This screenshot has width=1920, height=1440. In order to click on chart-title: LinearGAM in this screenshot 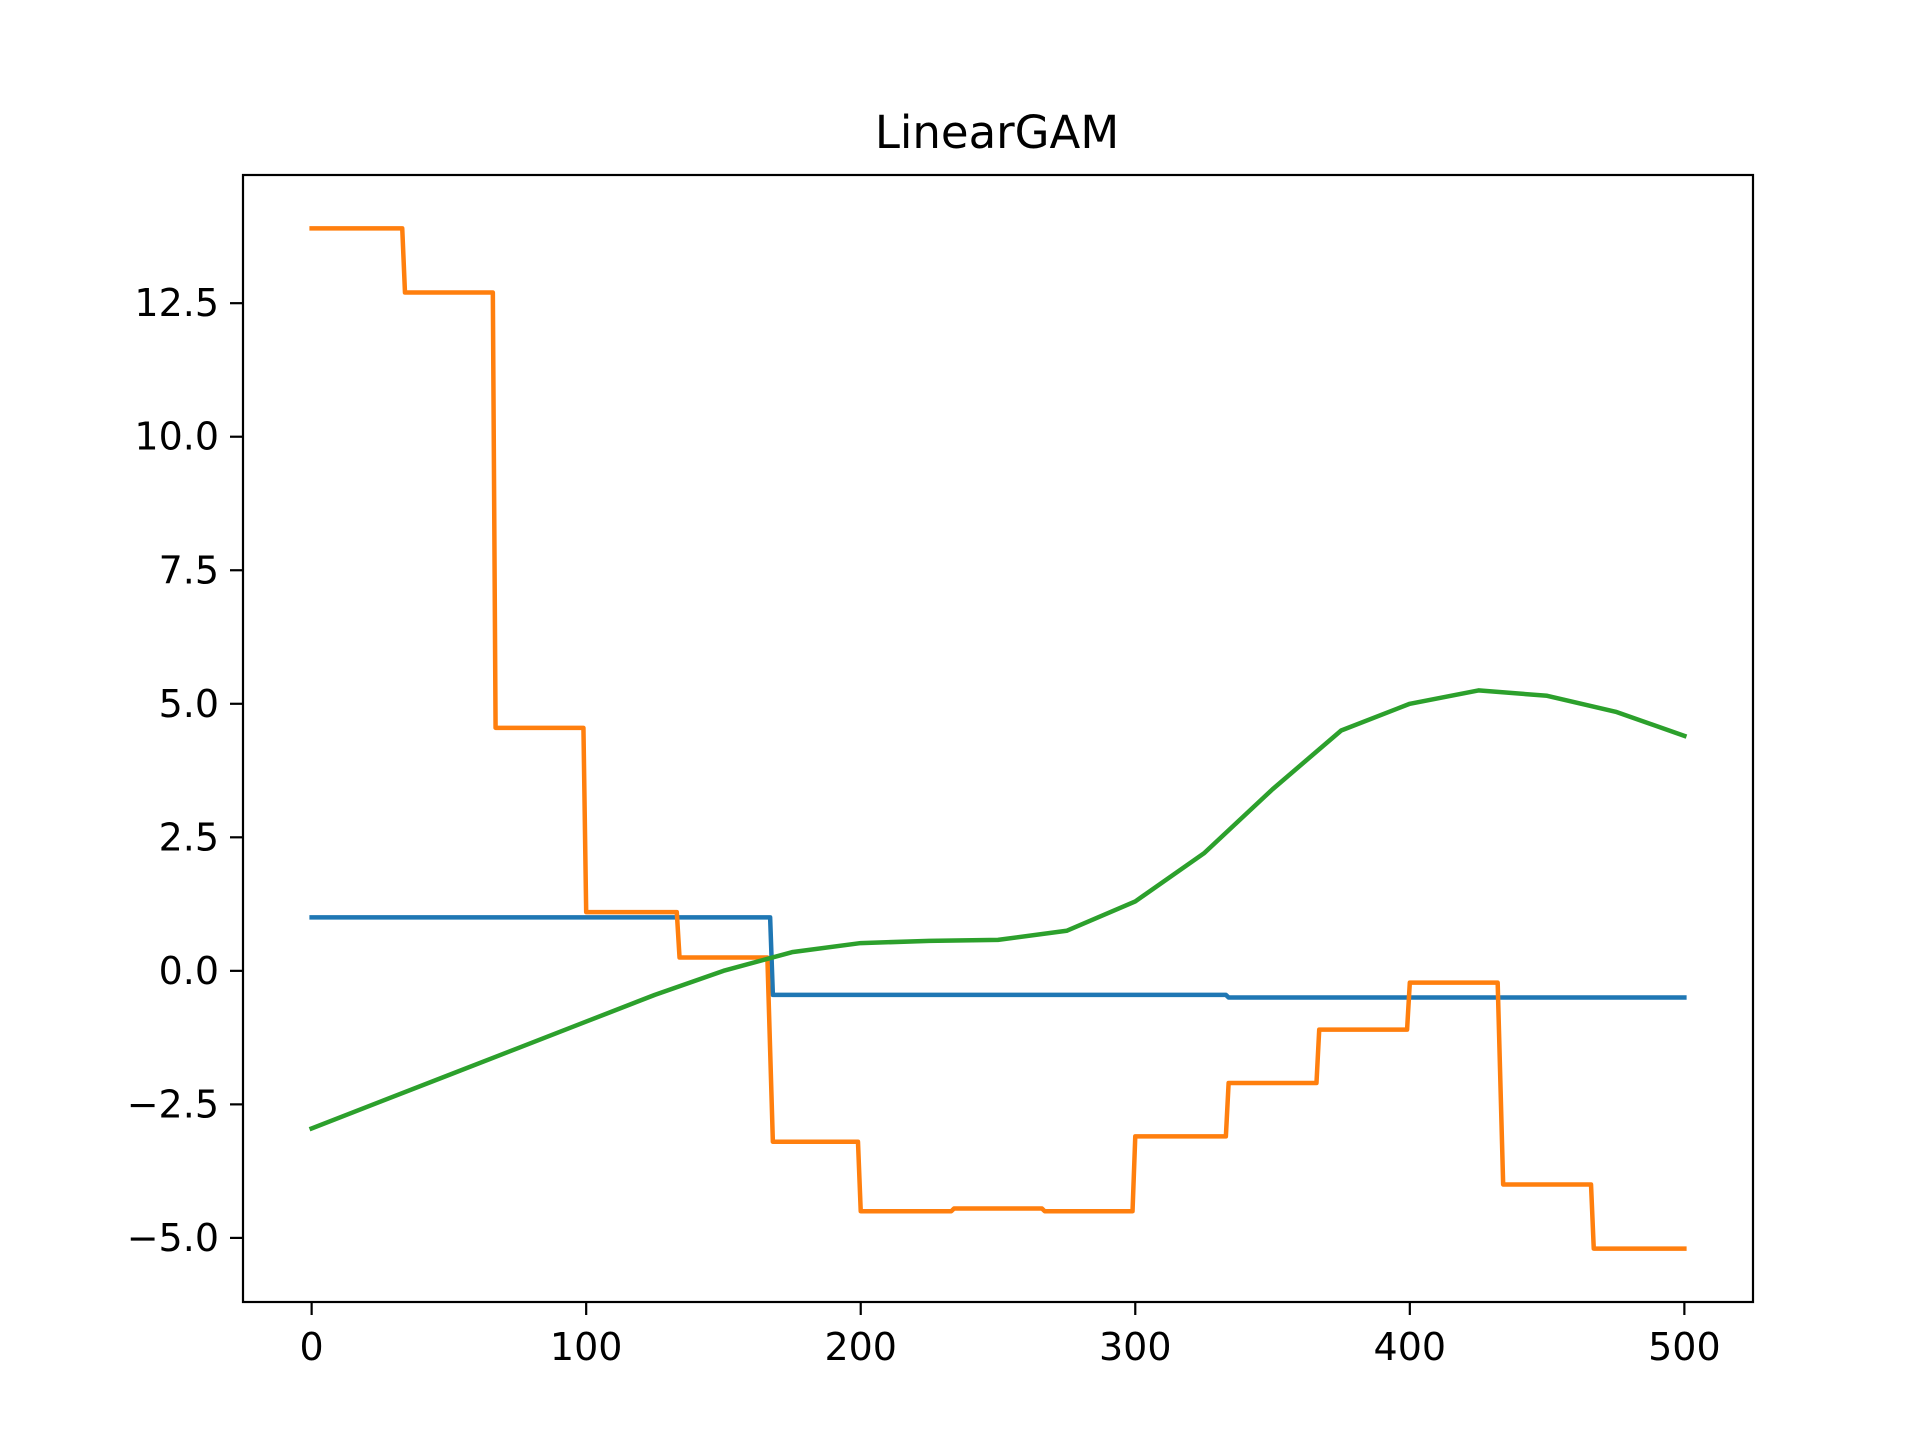, I will do `click(997, 132)`.